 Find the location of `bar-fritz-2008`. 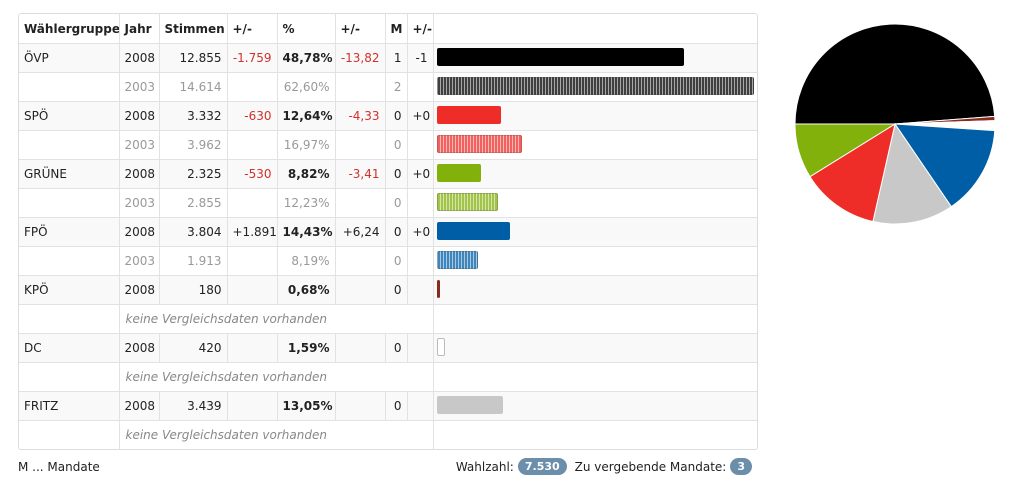

bar-fritz-2008 is located at coordinates (469, 405).